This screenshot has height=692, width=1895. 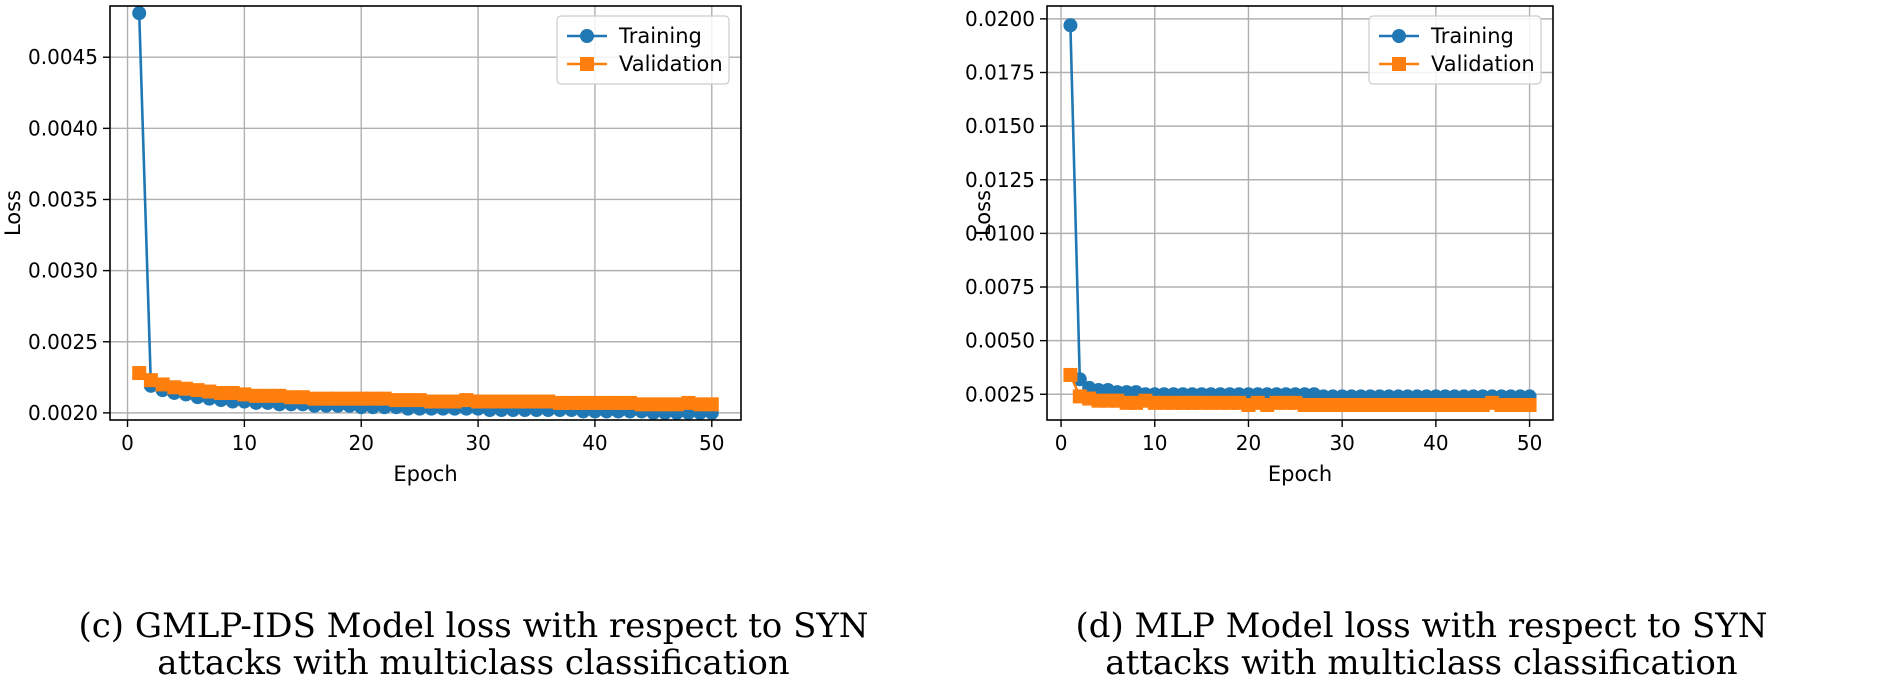 What do you see at coordinates (1000, 126) in the screenshot?
I see `y-tick-label: 0.0150` at bounding box center [1000, 126].